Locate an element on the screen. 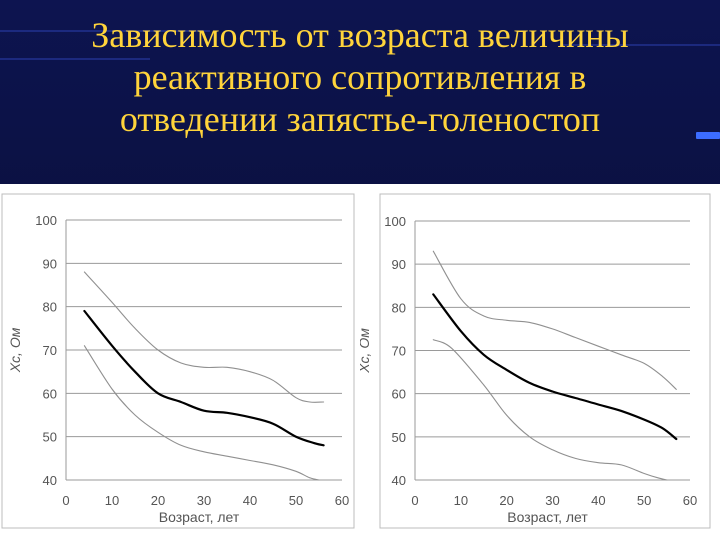 The width and height of the screenshot is (720, 540). title-line-3: отведении запястье-голеностоп is located at coordinates (360, 119).